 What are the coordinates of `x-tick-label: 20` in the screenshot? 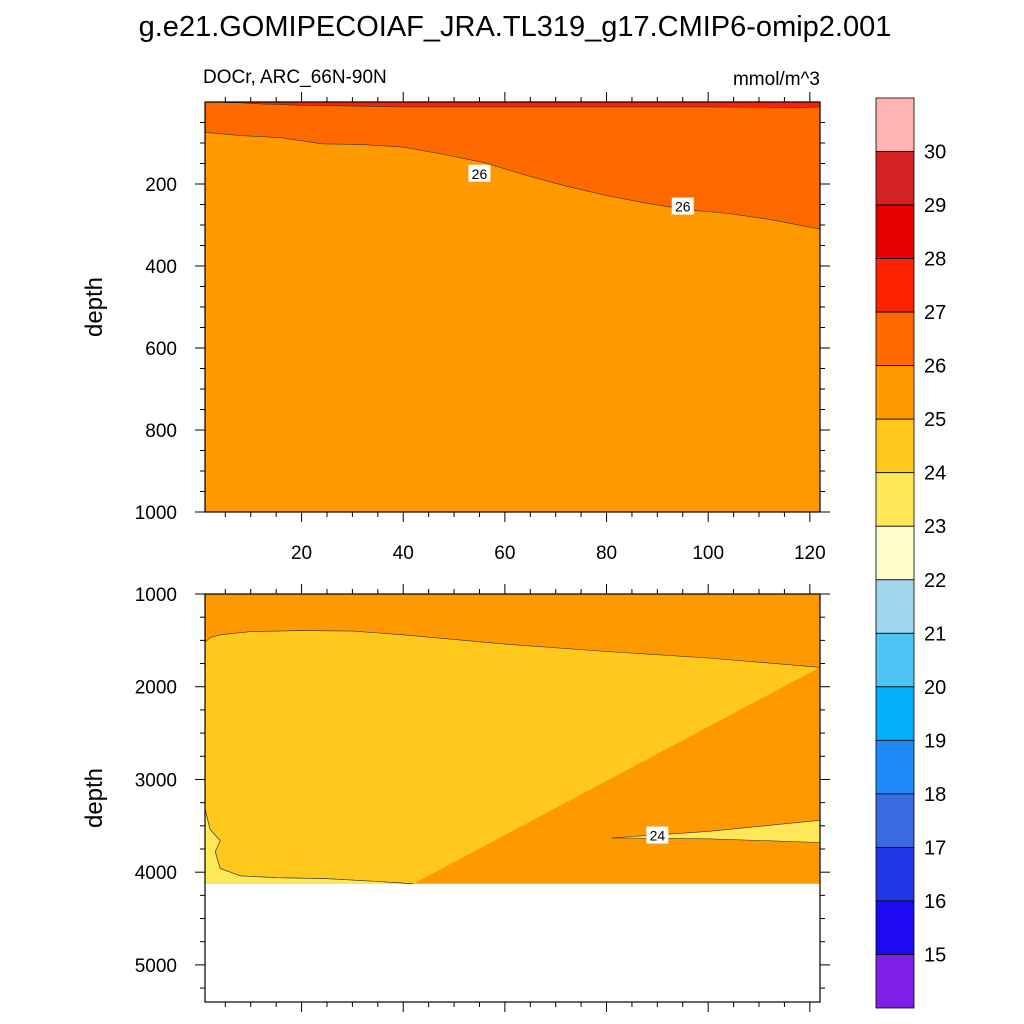 It's located at (301, 553).